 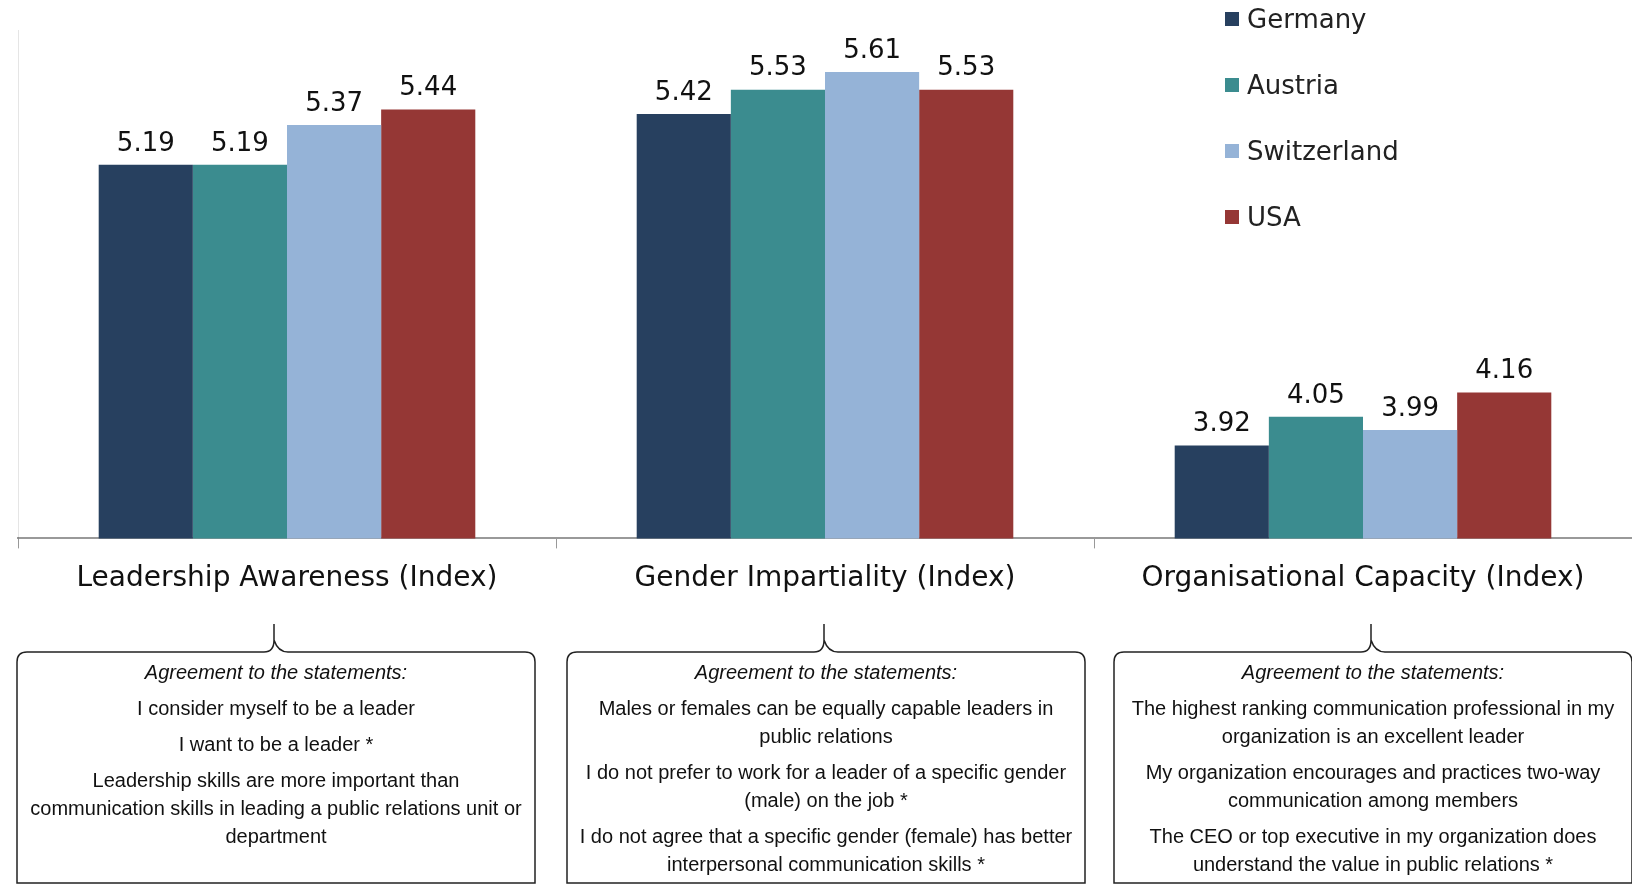 What do you see at coordinates (826, 768) in the screenshot?
I see `text: Agreement to the statements: Males or females can be equally capable leaders in public relations I do not prefer to work for a leader of a specific gender (male) on the job * I do not agree that a specific gender (female) has better interpersonal communication skills *` at bounding box center [826, 768].